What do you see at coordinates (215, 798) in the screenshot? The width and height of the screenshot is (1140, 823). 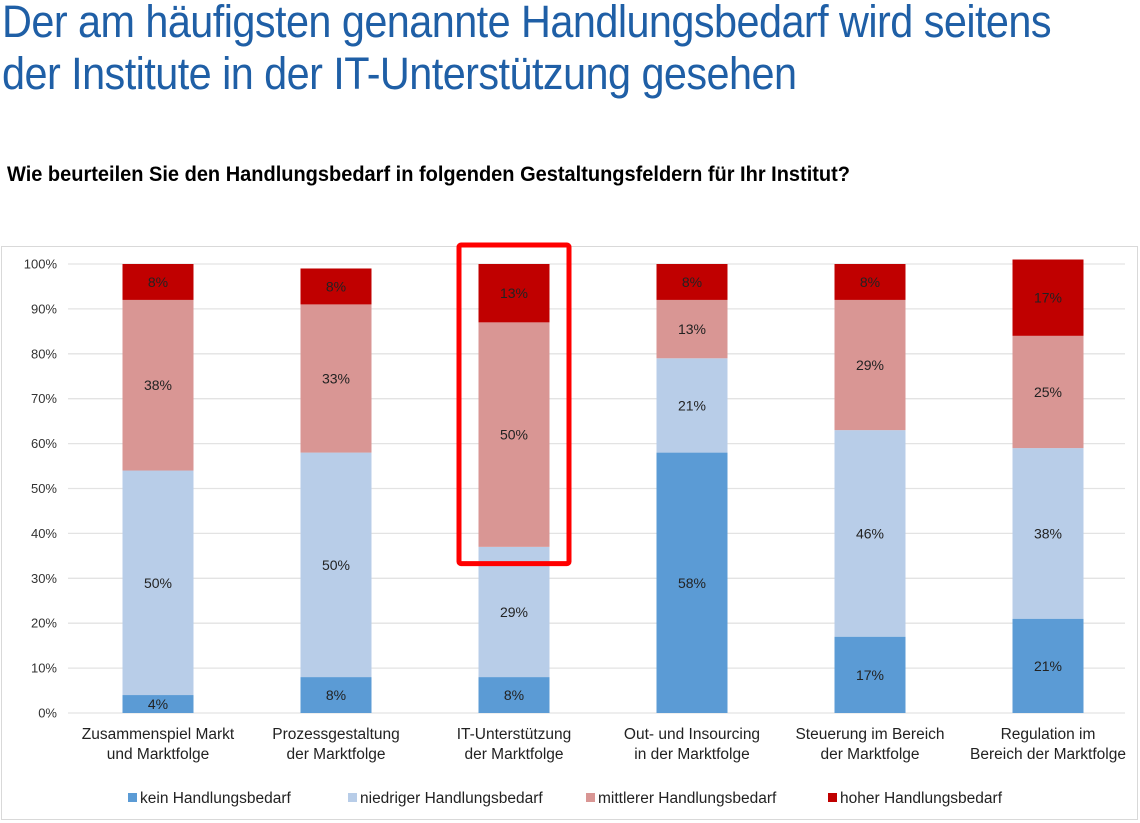 I see `legend-label: kein Handlungsbedarf` at bounding box center [215, 798].